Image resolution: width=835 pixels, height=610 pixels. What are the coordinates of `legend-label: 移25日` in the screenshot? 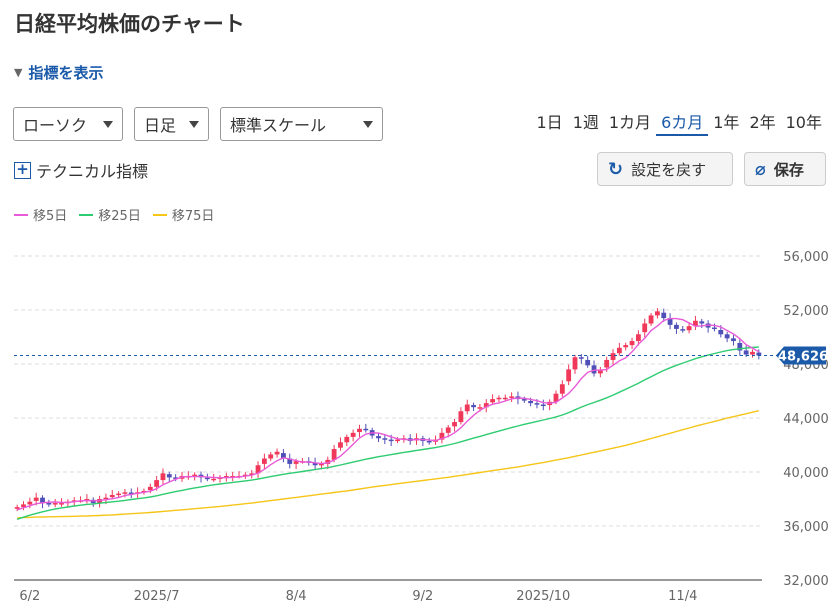 It's located at (119, 216).